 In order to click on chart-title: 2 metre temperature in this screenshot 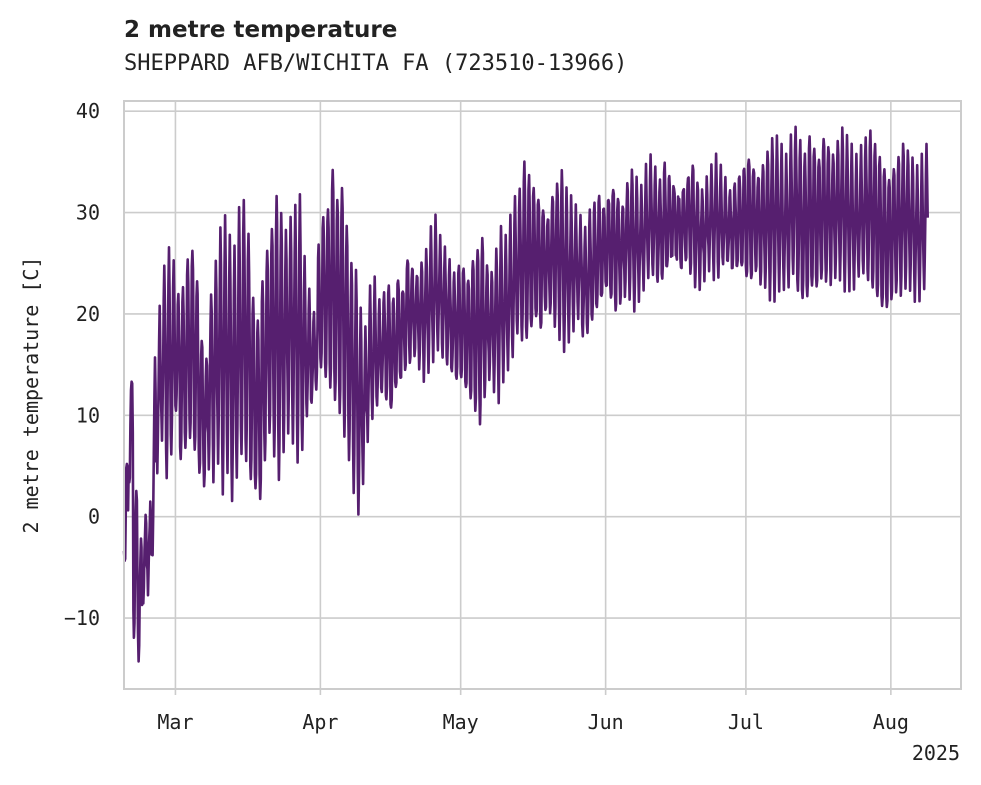, I will do `click(261, 30)`.